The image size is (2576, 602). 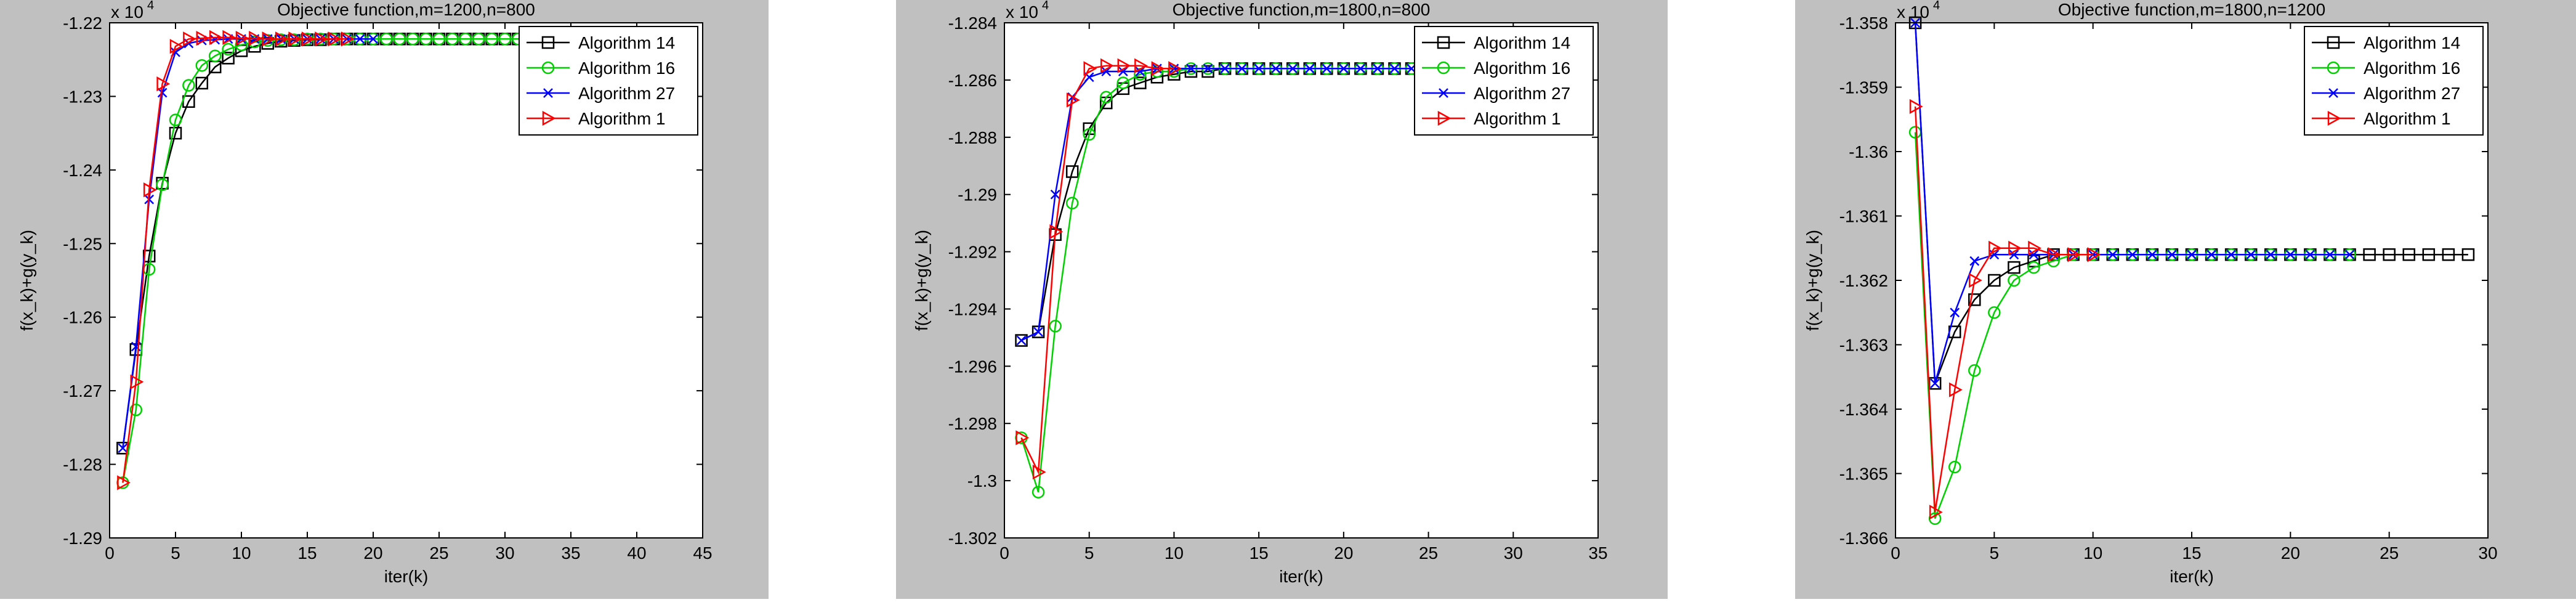 What do you see at coordinates (307, 553) in the screenshot?
I see `x-tick-label: 15` at bounding box center [307, 553].